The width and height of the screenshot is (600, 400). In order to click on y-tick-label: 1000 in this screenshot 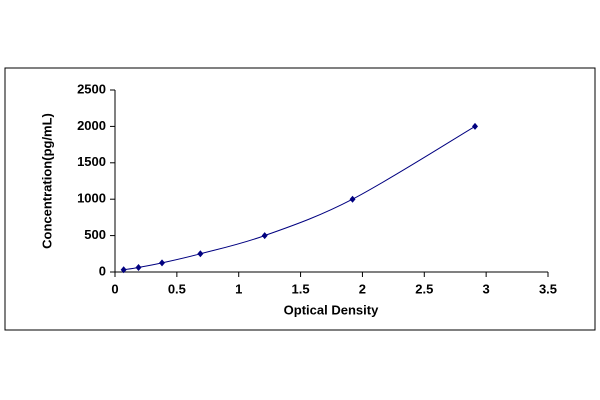, I will do `click(91, 198)`.